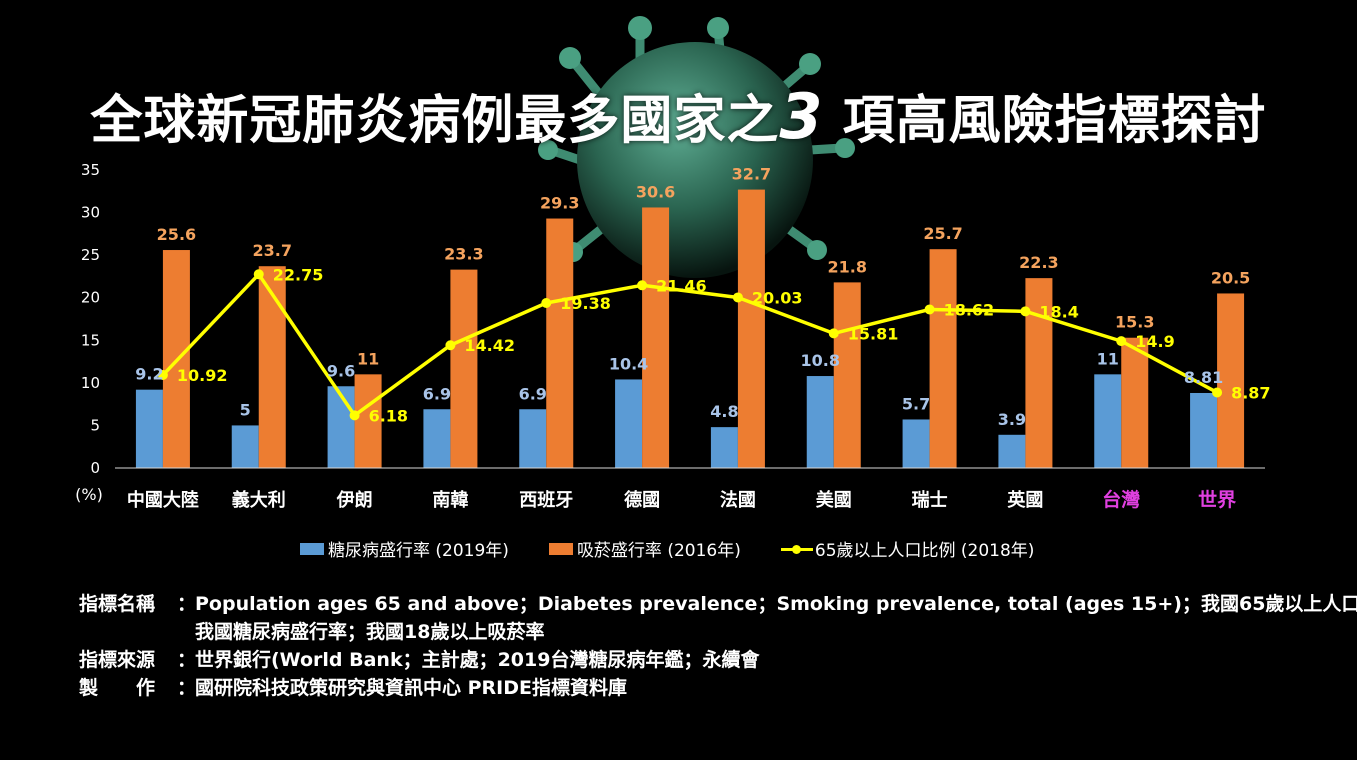 The image size is (1357, 760). I want to click on data-label-smoking: 25.6, so click(176, 234).